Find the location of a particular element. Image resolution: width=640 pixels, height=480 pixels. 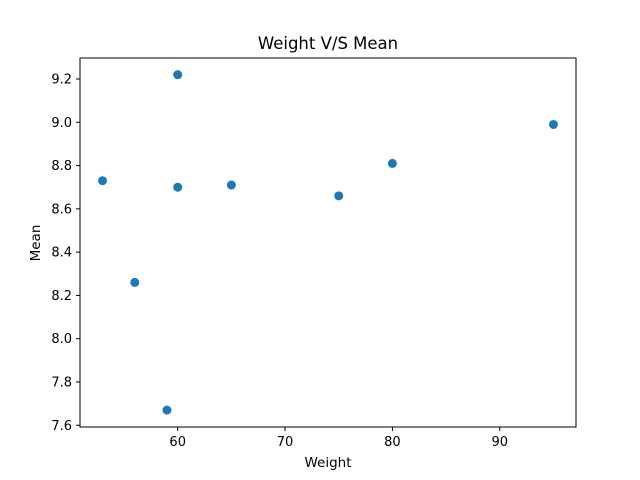

y-tick-label: 9.2 is located at coordinates (61, 79).